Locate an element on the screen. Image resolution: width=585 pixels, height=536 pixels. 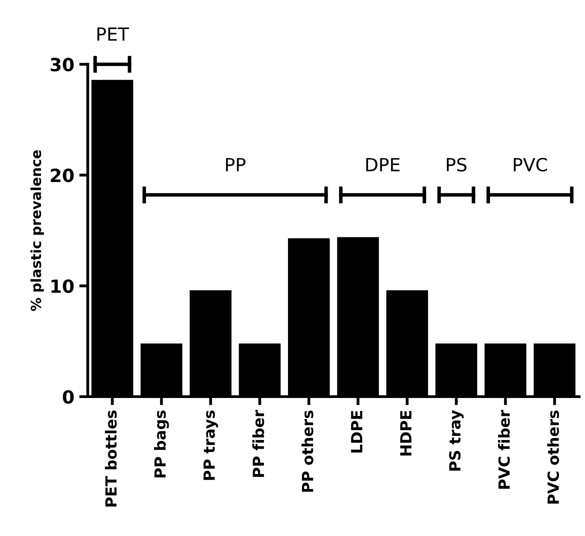
x-tick-label: PP trays is located at coordinates (211, 445).